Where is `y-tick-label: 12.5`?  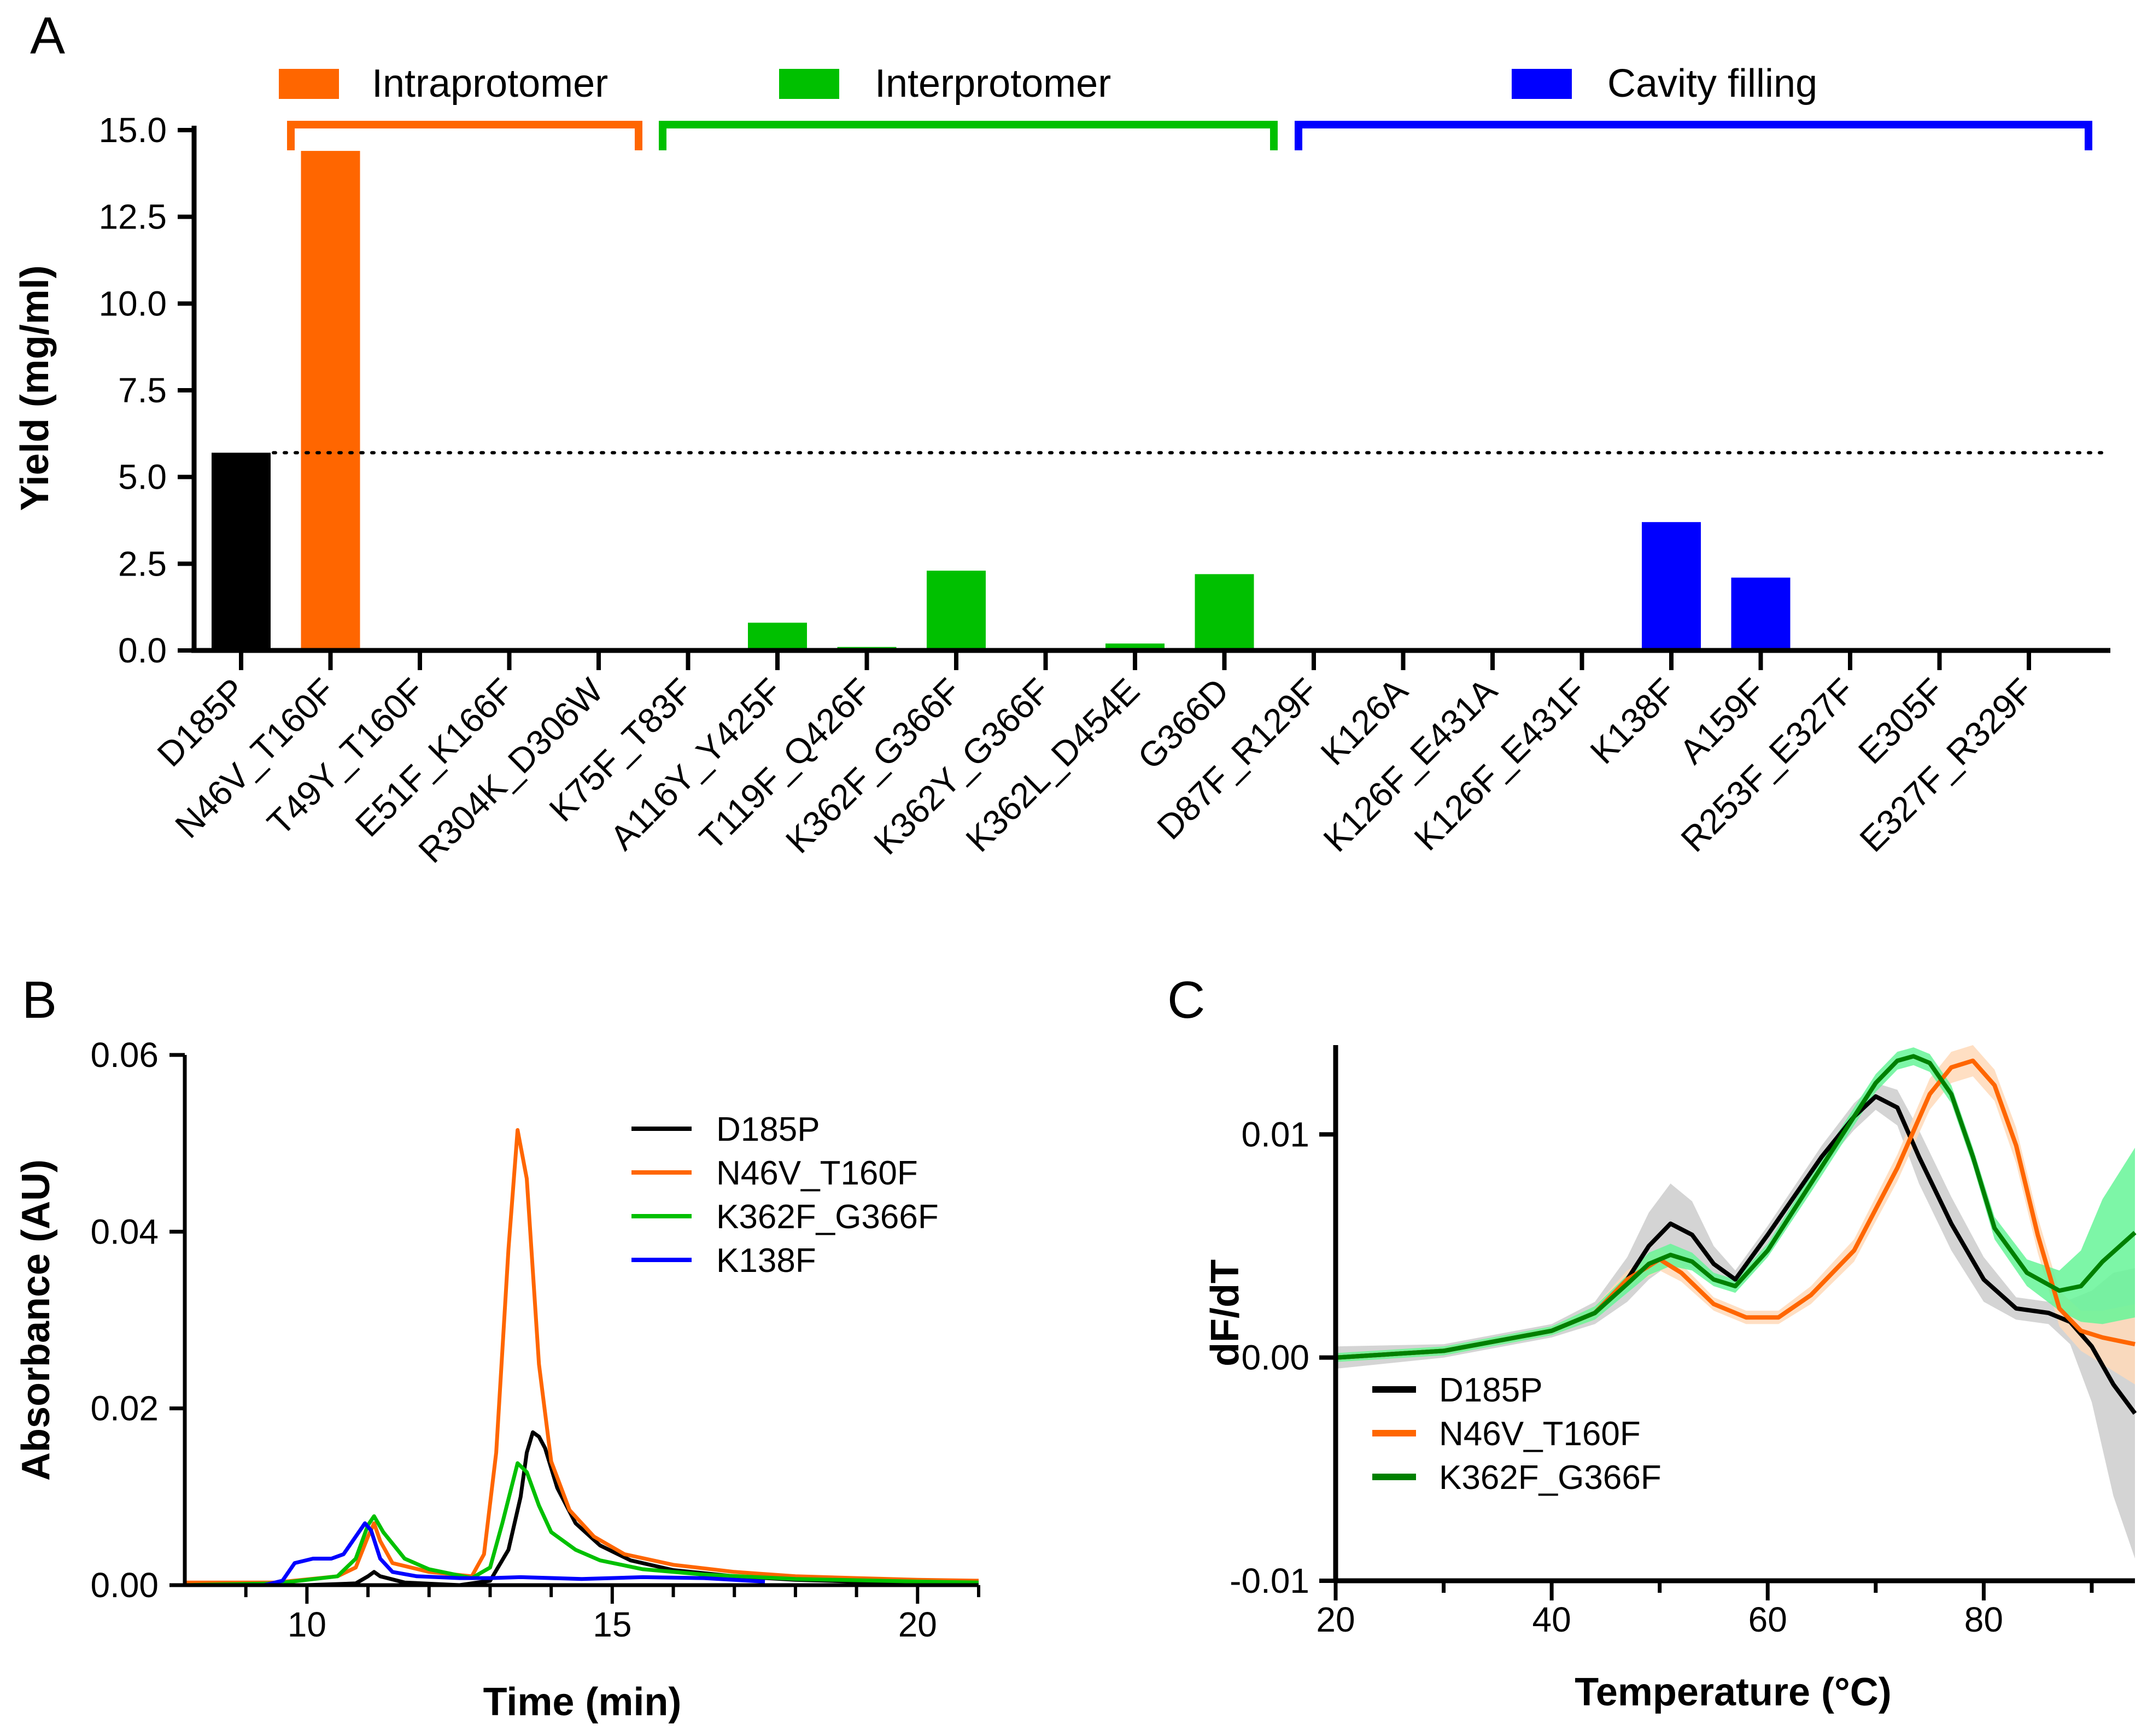 y-tick-label: 12.5 is located at coordinates (132, 217).